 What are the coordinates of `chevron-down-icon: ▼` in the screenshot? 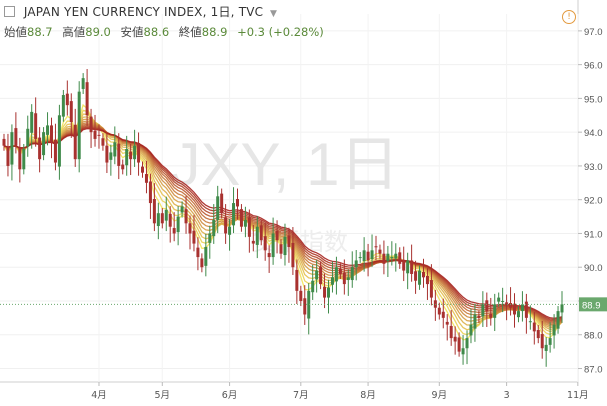 It's located at (273, 14).